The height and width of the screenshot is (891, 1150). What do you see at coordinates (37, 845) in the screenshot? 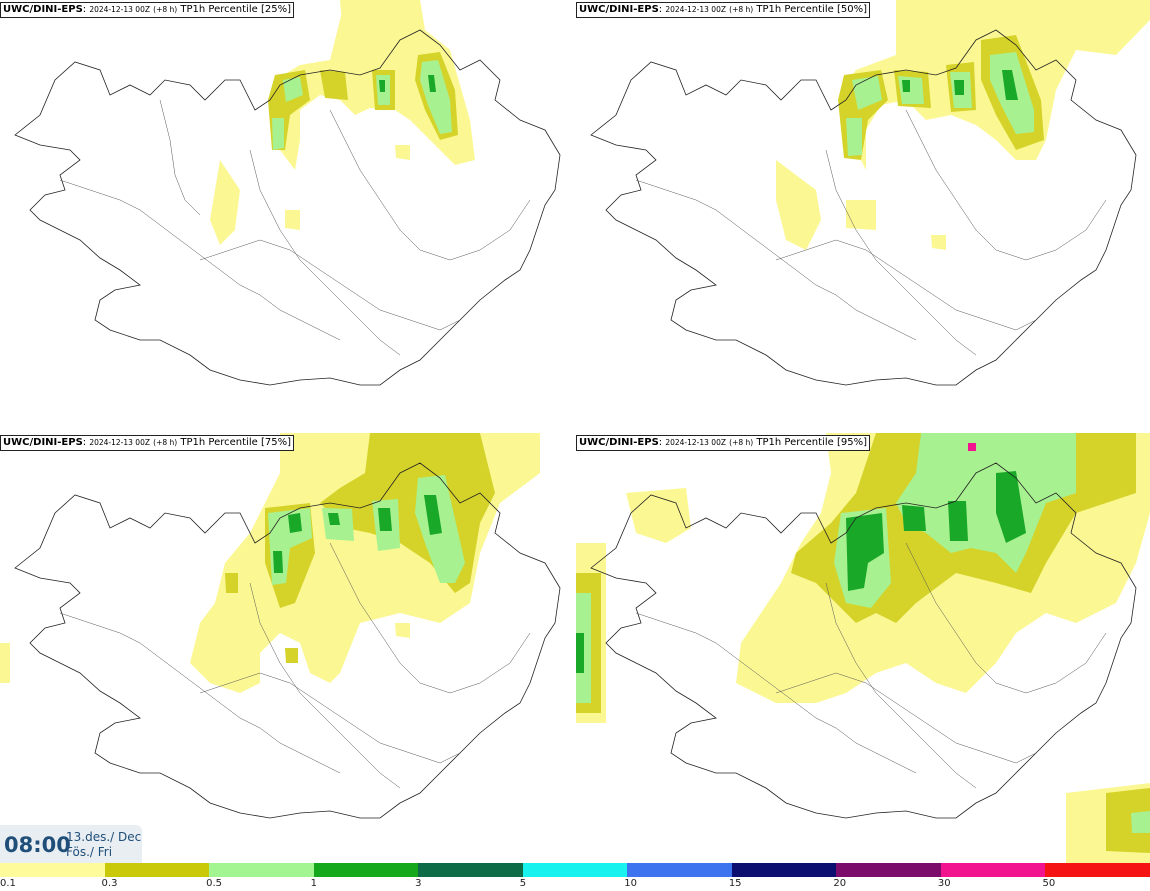
I see `valid-time: 08:00` at bounding box center [37, 845].